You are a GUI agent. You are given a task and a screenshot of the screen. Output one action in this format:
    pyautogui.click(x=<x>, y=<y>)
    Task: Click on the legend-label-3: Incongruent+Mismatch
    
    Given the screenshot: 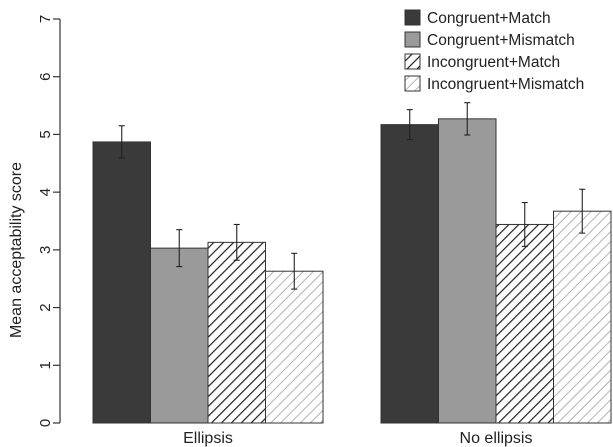 What is the action you would take?
    pyautogui.click(x=505, y=84)
    